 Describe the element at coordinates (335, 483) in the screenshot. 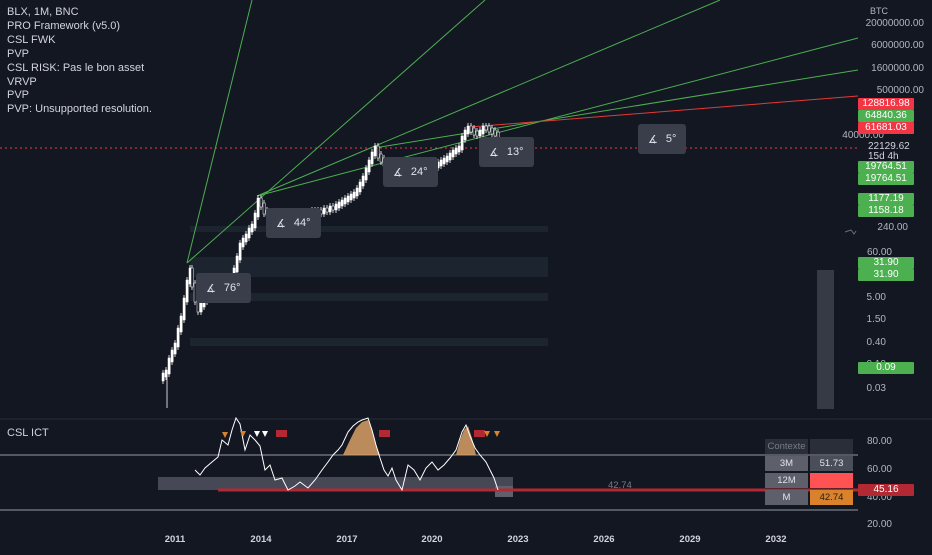

I see `indicator-band` at that location.